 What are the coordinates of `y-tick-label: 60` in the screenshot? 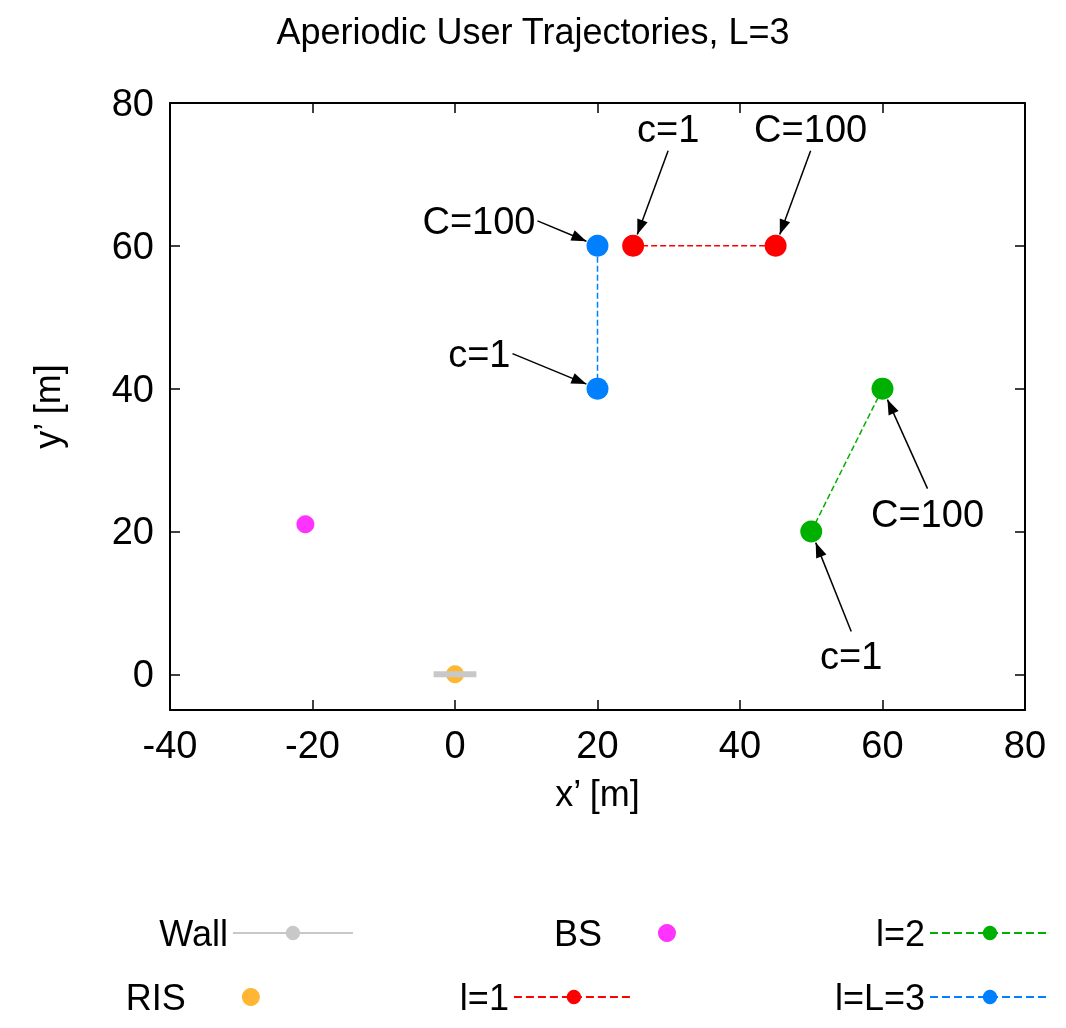 It's located at (132, 245).